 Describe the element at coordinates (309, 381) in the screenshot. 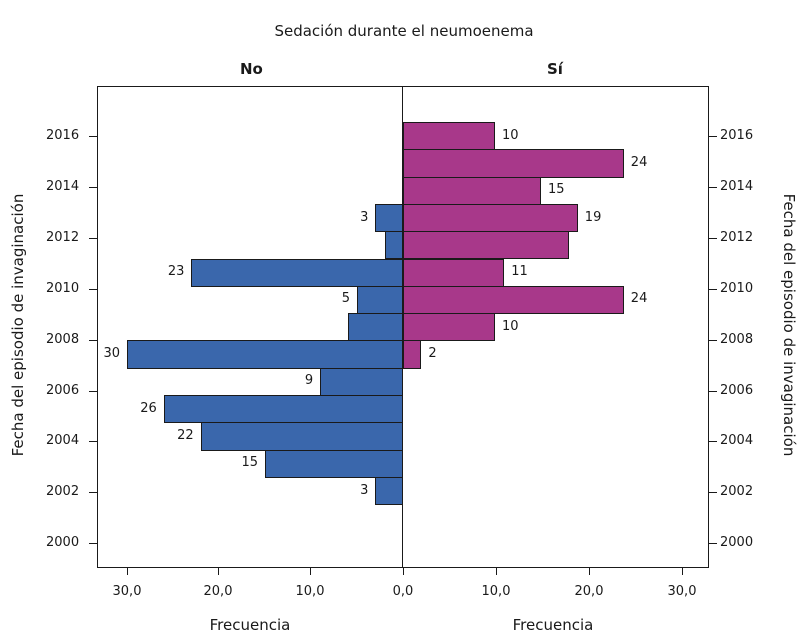

I see `bar-value-label: 9` at that location.